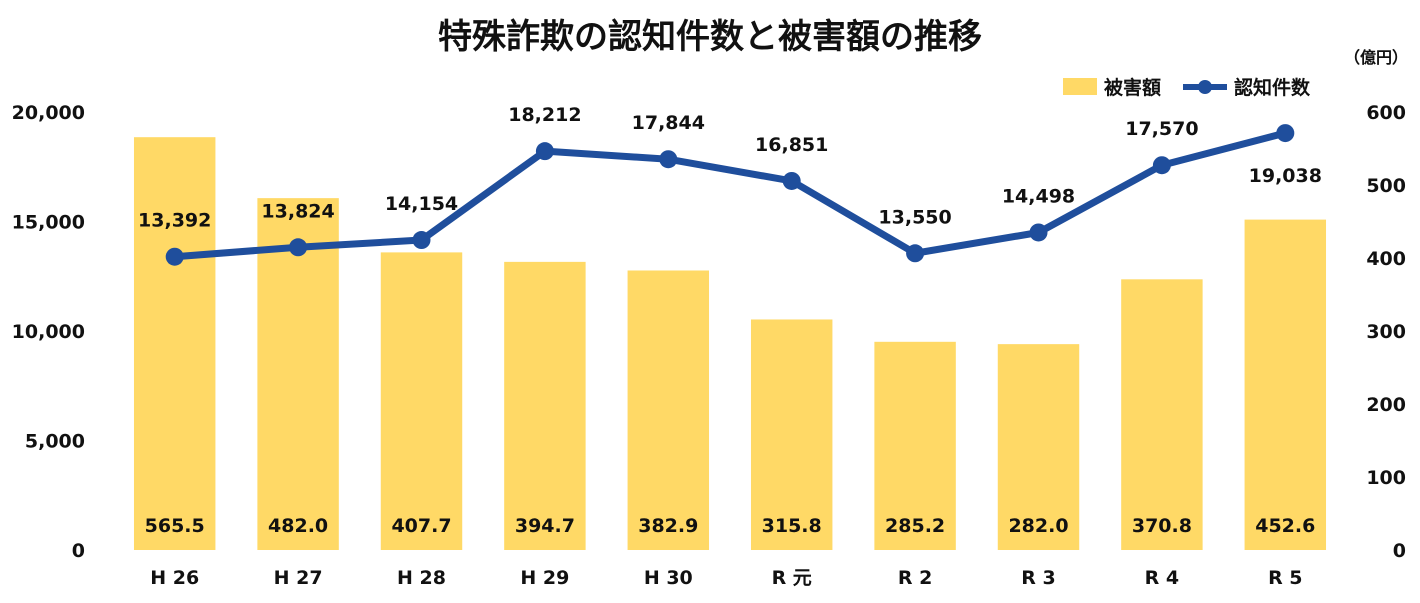 Image resolution: width=1420 pixels, height=603 pixels. I want to click on line-value-label: 17,844, so click(668, 123).